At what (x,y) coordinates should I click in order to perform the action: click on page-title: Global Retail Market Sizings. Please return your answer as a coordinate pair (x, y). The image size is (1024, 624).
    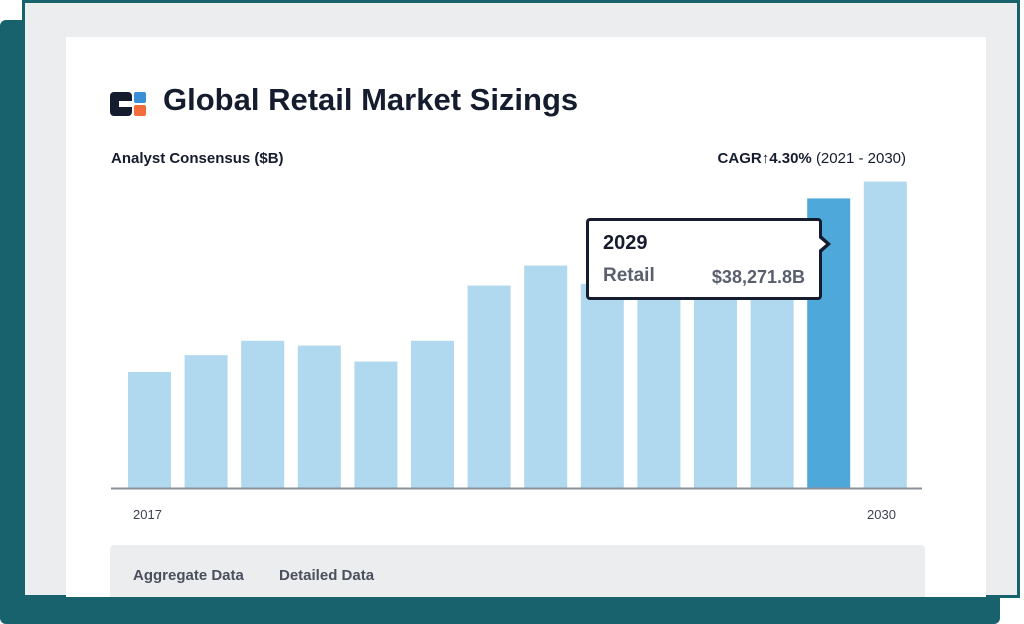
    Looking at the image, I should click on (371, 99).